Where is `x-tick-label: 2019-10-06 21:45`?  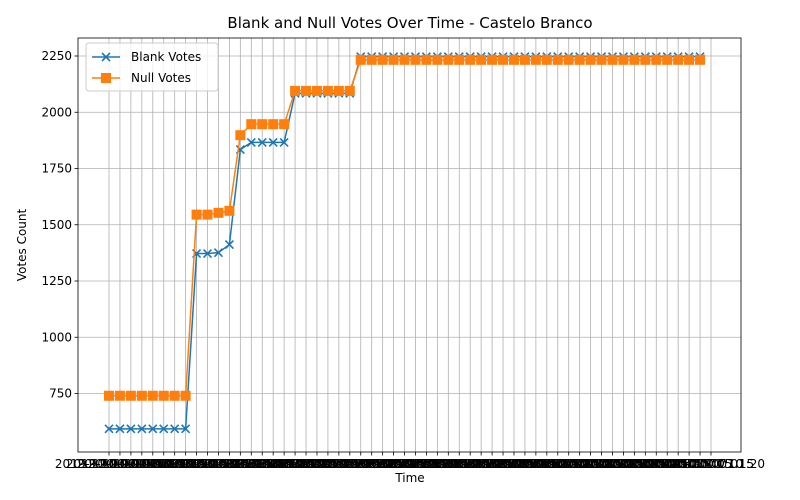 x-tick-label: 2019-10-06 21:45 is located at coordinates (240, 464).